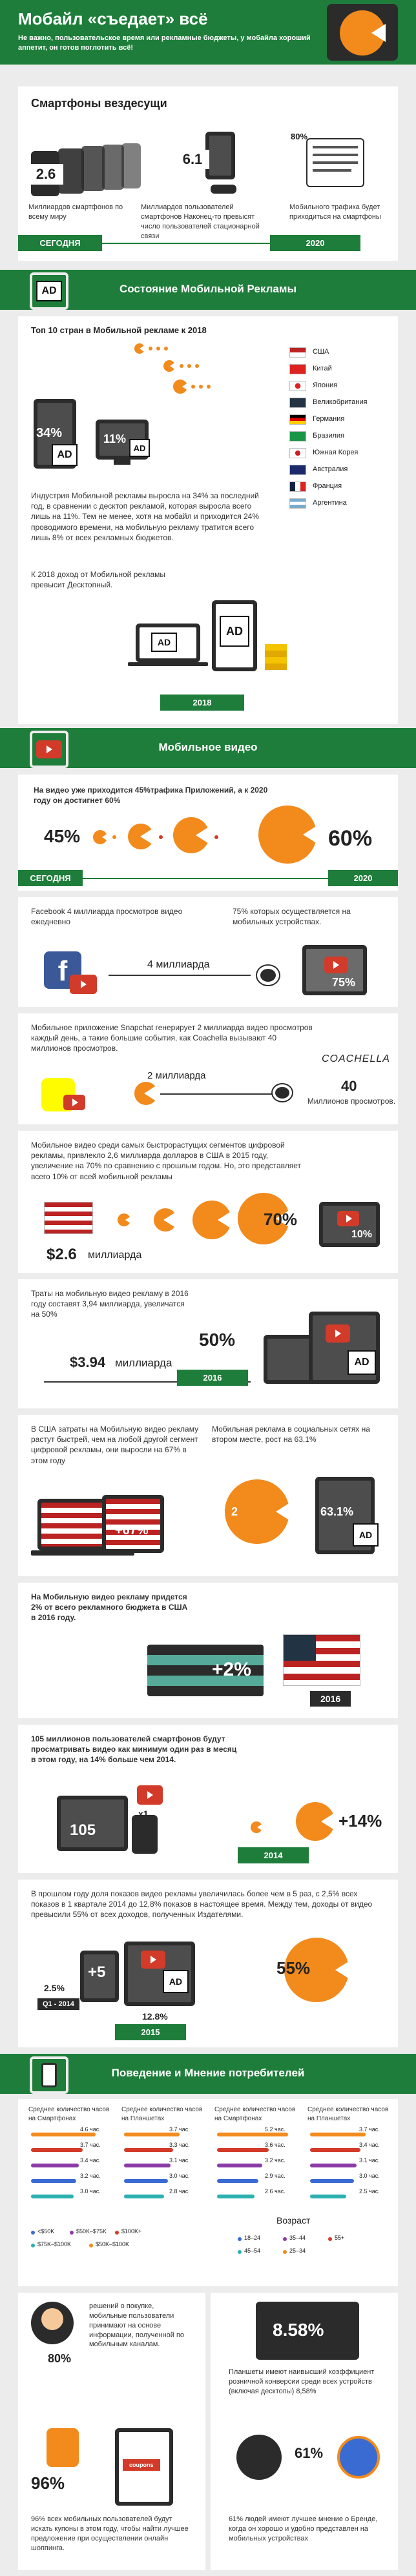  Describe the element at coordinates (356, 1058) in the screenshot. I see `coachella-logo: COACHELLA` at that location.